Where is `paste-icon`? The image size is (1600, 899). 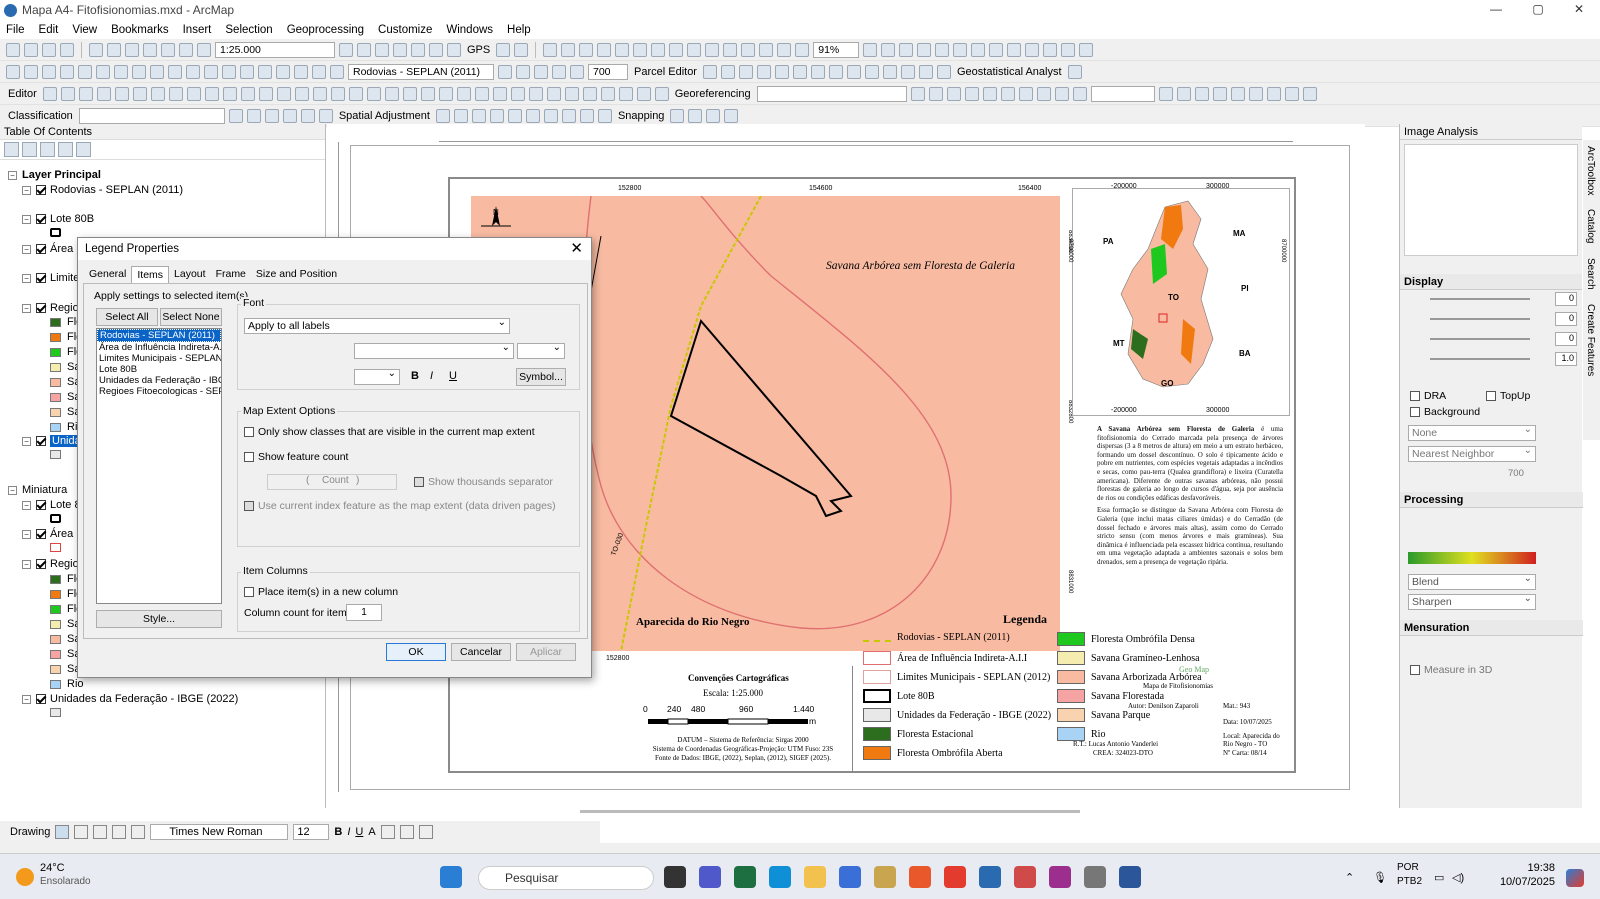 paste-icon is located at coordinates (132, 49).